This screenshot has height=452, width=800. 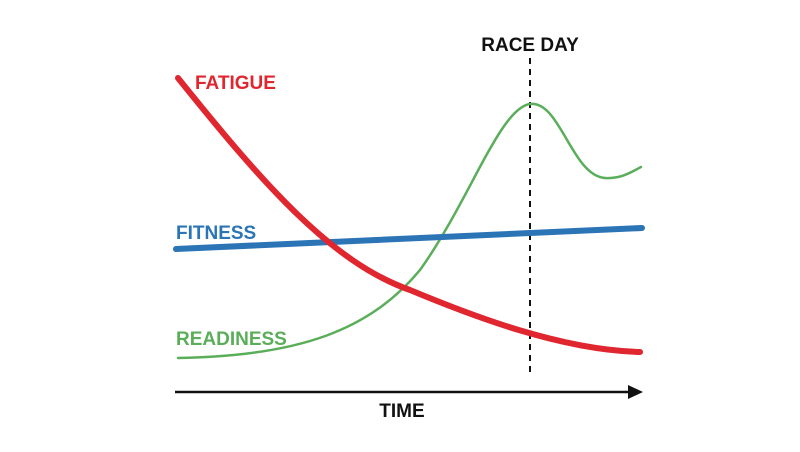 I want to click on race-day-label: RACE DAY, so click(x=530, y=45).